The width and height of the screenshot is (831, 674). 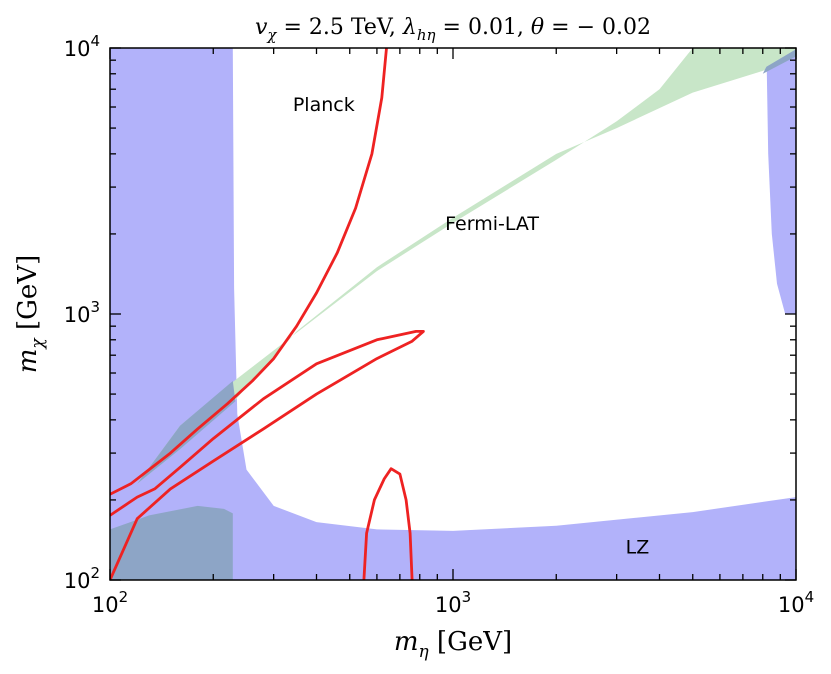 What do you see at coordinates (796, 602) in the screenshot?
I see `x-tick-label: 10⁴` at bounding box center [796, 602].